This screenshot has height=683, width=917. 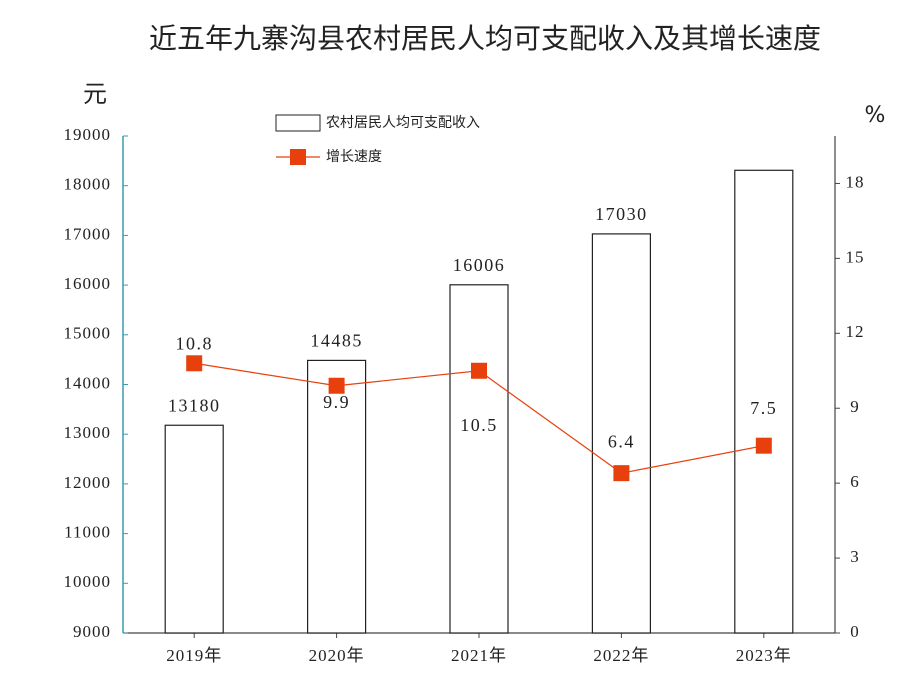 What do you see at coordinates (763, 408) in the screenshot?
I see `line-value-label: 7.5` at bounding box center [763, 408].